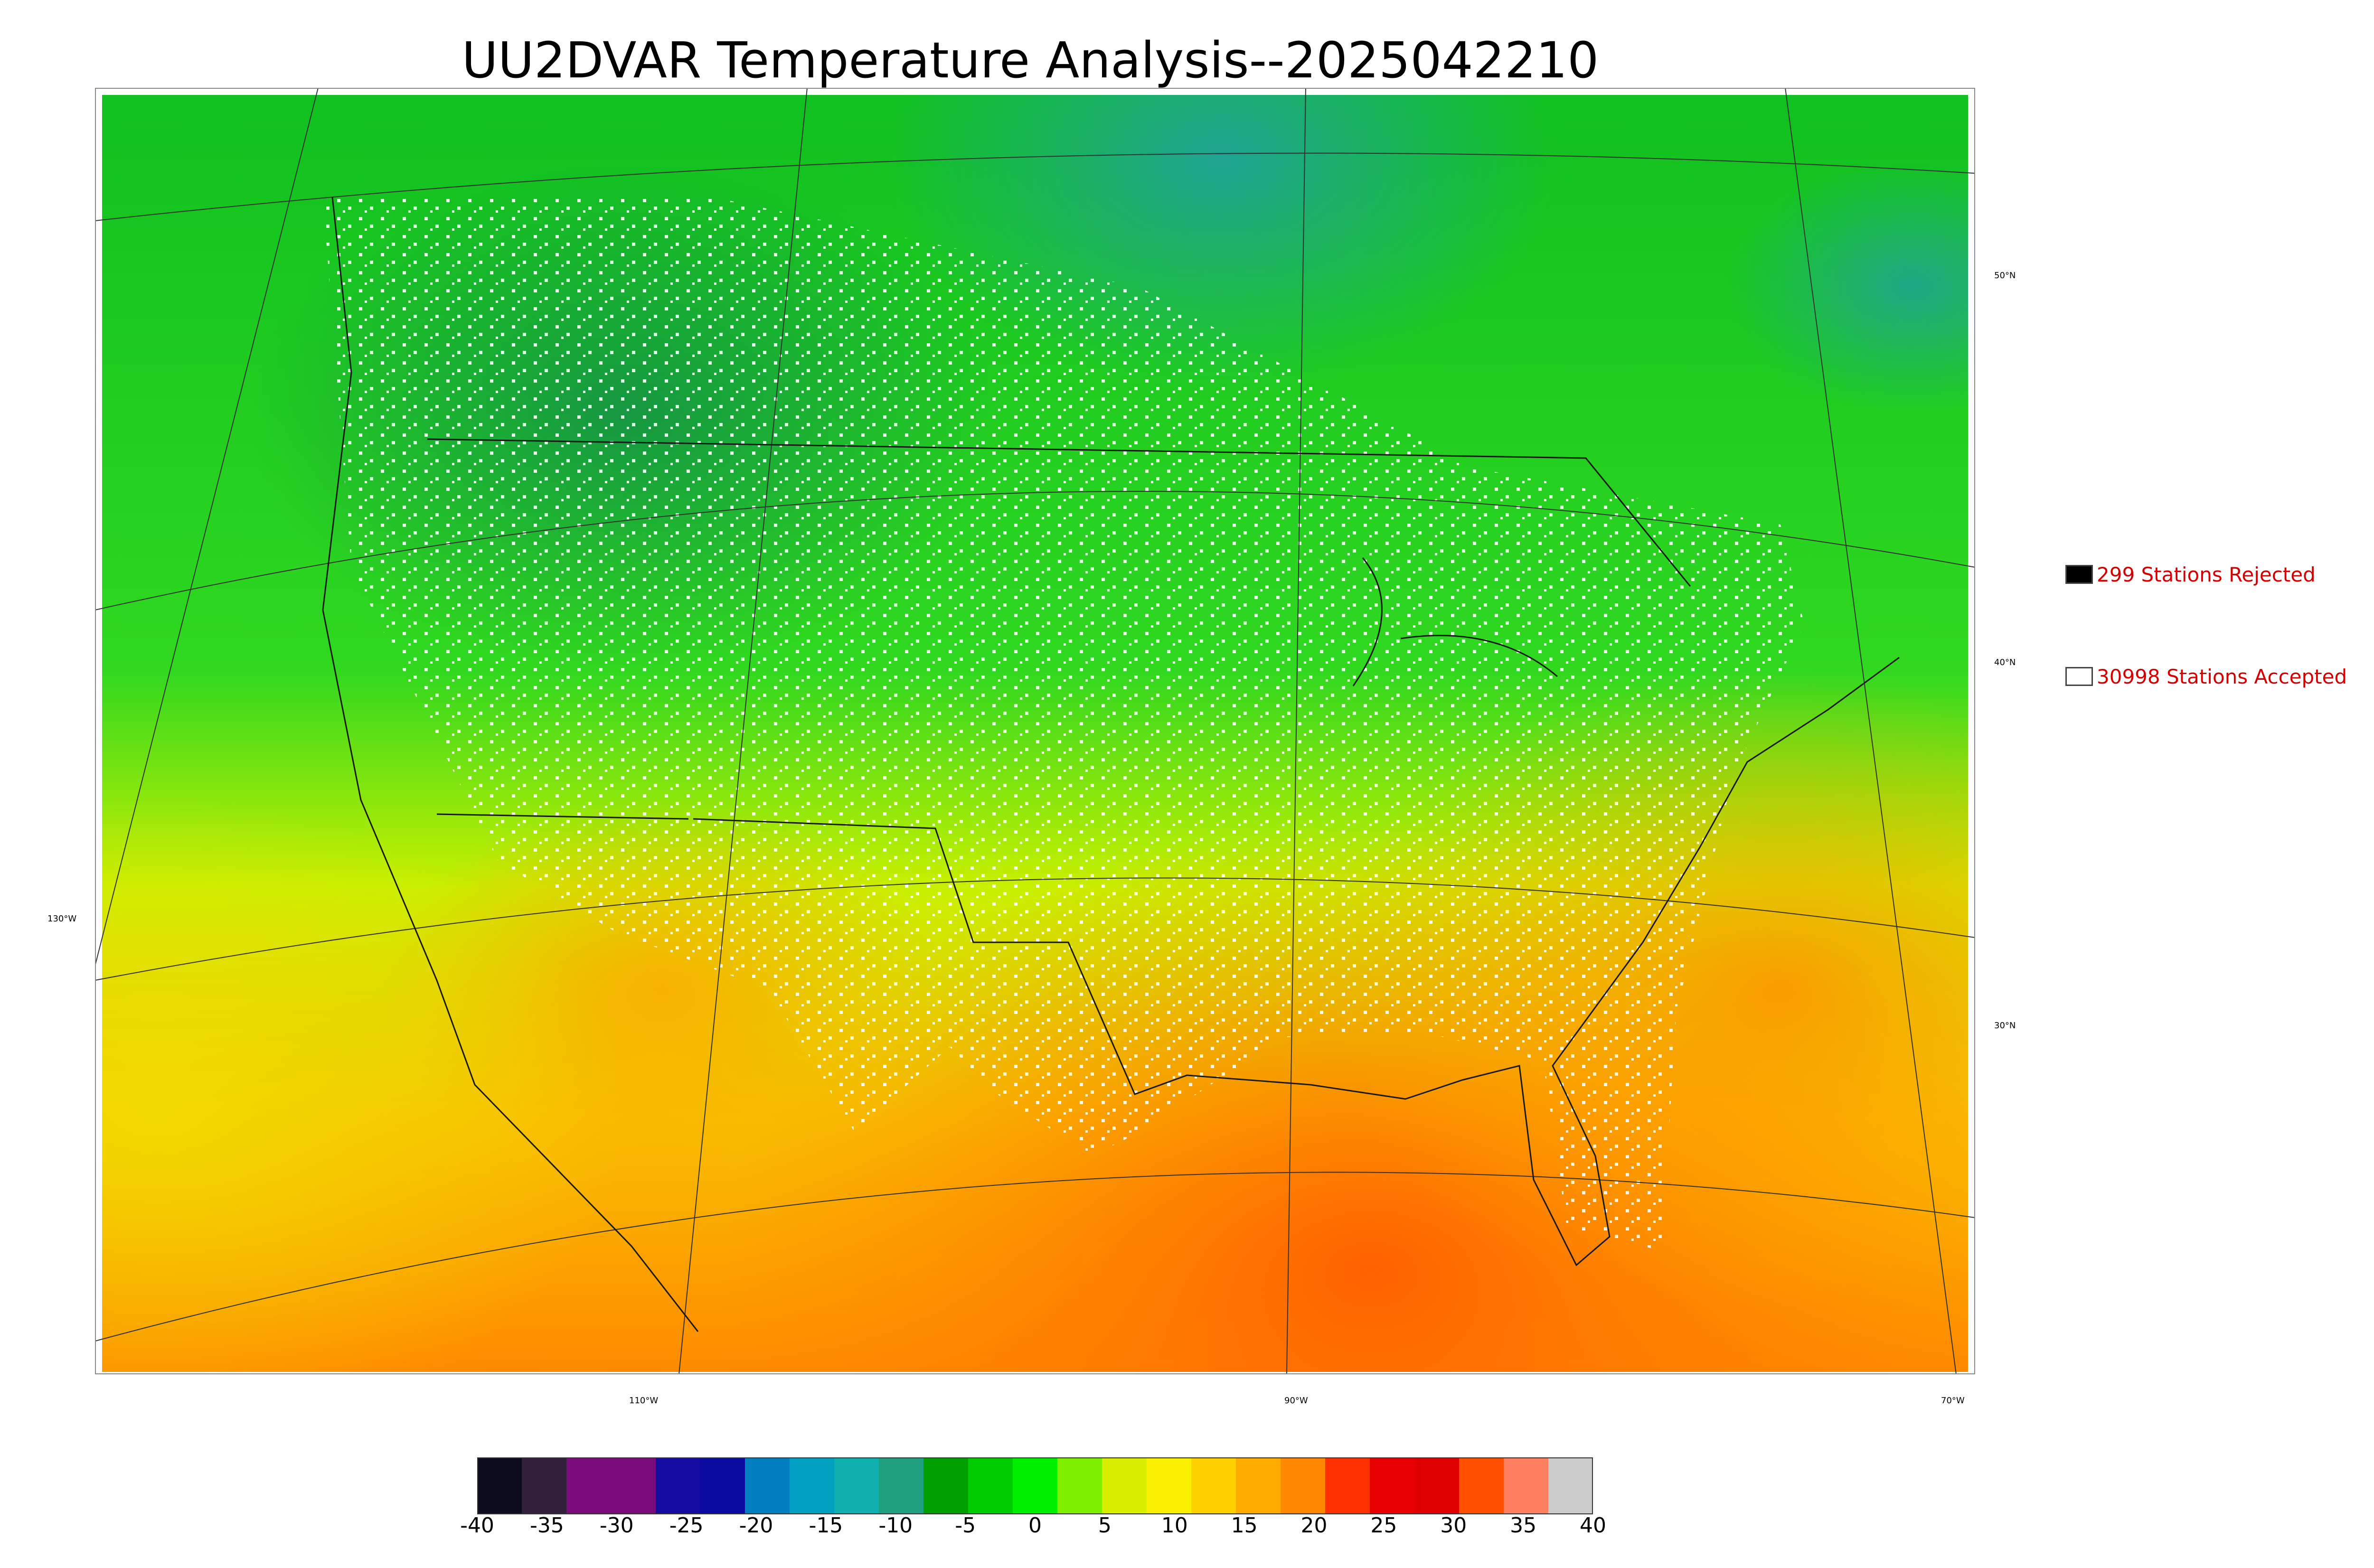 The height and width of the screenshot is (1568, 2374). What do you see at coordinates (1244, 1525) in the screenshot?
I see `colorbar-tick-label: 15` at bounding box center [1244, 1525].